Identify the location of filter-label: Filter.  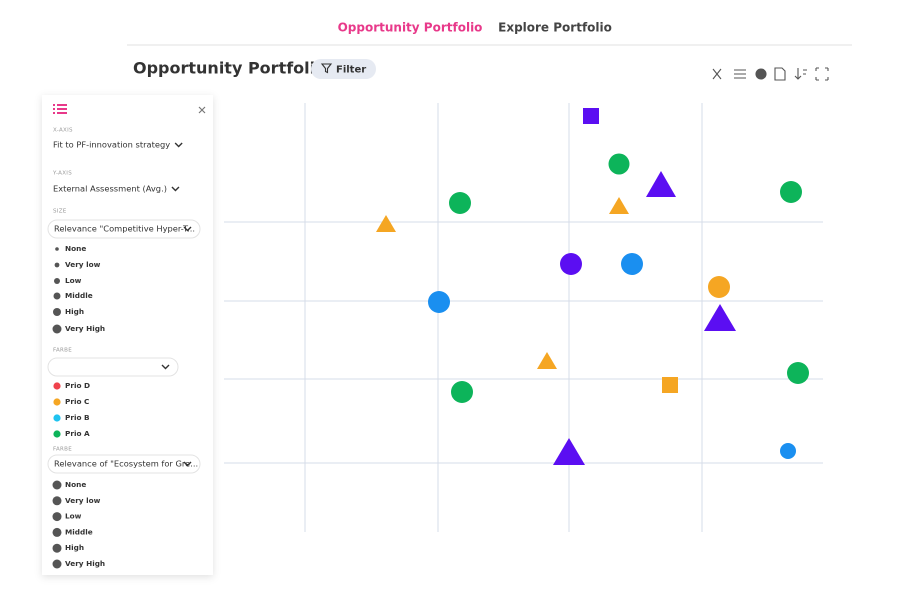
(351, 70).